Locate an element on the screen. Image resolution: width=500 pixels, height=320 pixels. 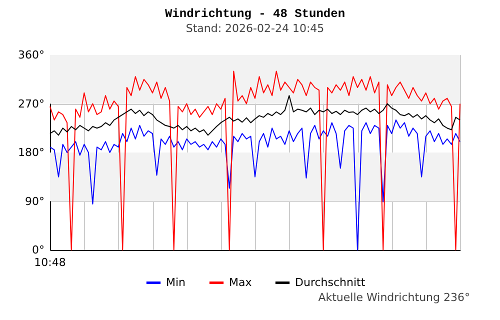
chart-subtitle: Stand: 2026-02-24 10:45 is located at coordinates (255, 28).